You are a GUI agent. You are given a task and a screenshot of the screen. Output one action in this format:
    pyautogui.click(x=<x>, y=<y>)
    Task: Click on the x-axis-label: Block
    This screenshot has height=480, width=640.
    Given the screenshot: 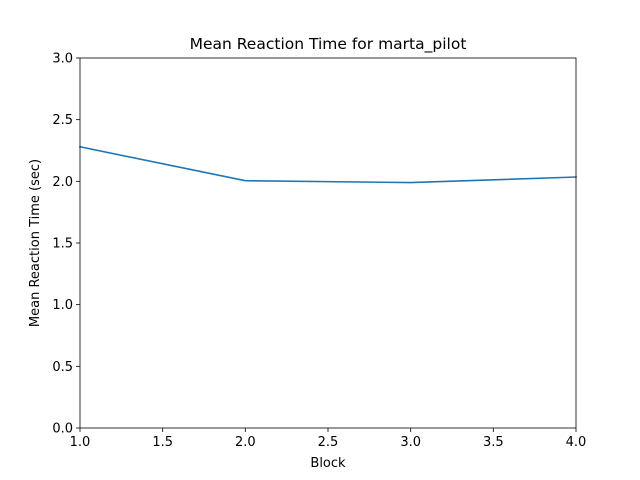 What is the action you would take?
    pyautogui.click(x=328, y=463)
    